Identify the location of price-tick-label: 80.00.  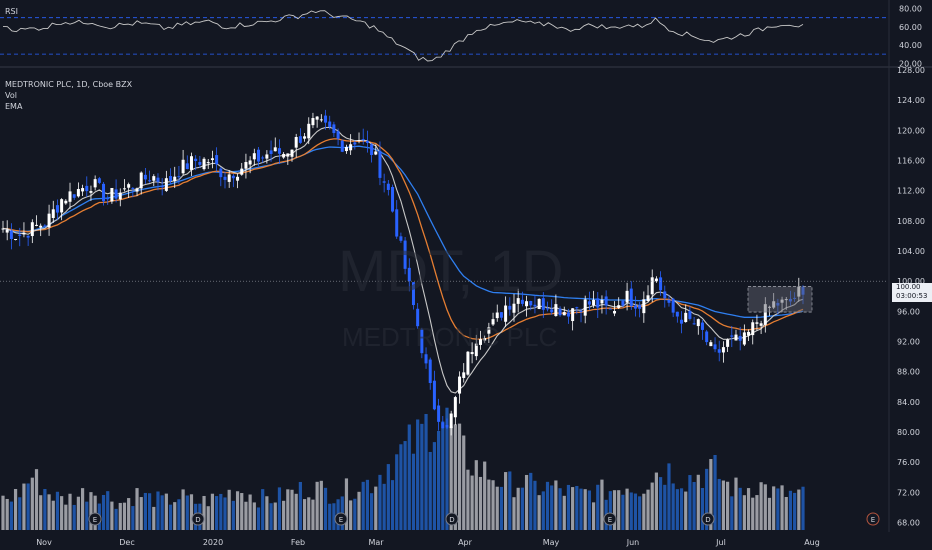
(908, 432).